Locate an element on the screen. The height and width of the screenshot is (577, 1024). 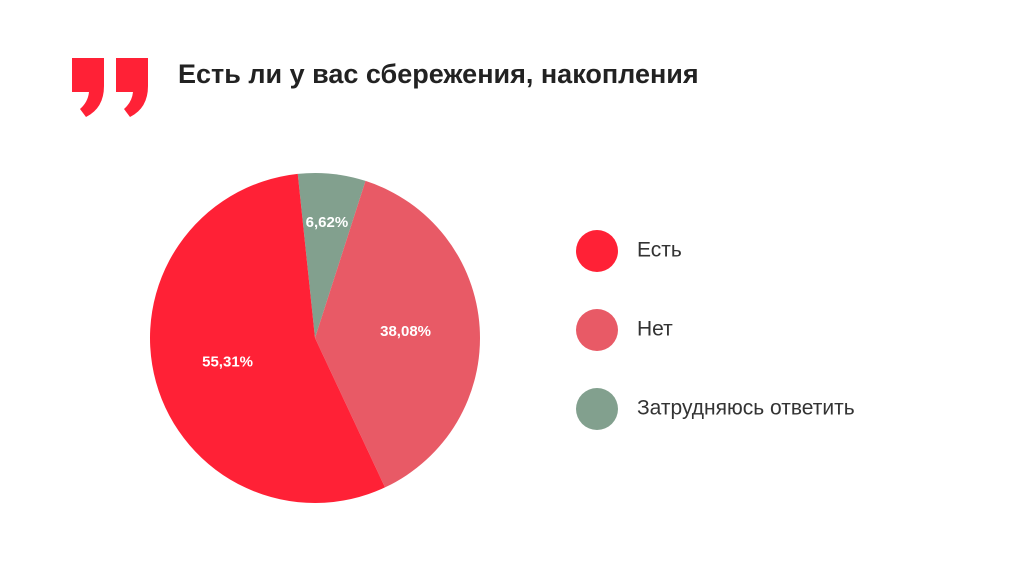
legend-label: Нет is located at coordinates (655, 329).